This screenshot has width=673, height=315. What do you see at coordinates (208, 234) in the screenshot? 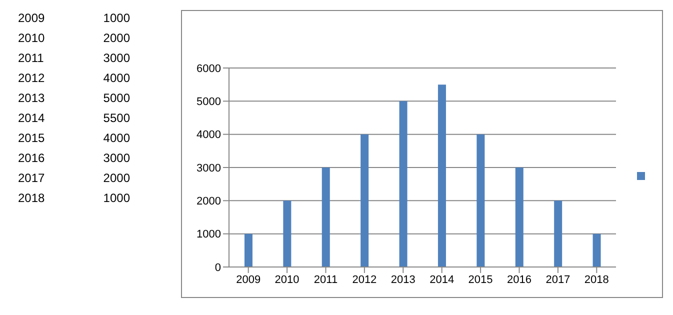
I see `y-tick-label: 1000` at bounding box center [208, 234].